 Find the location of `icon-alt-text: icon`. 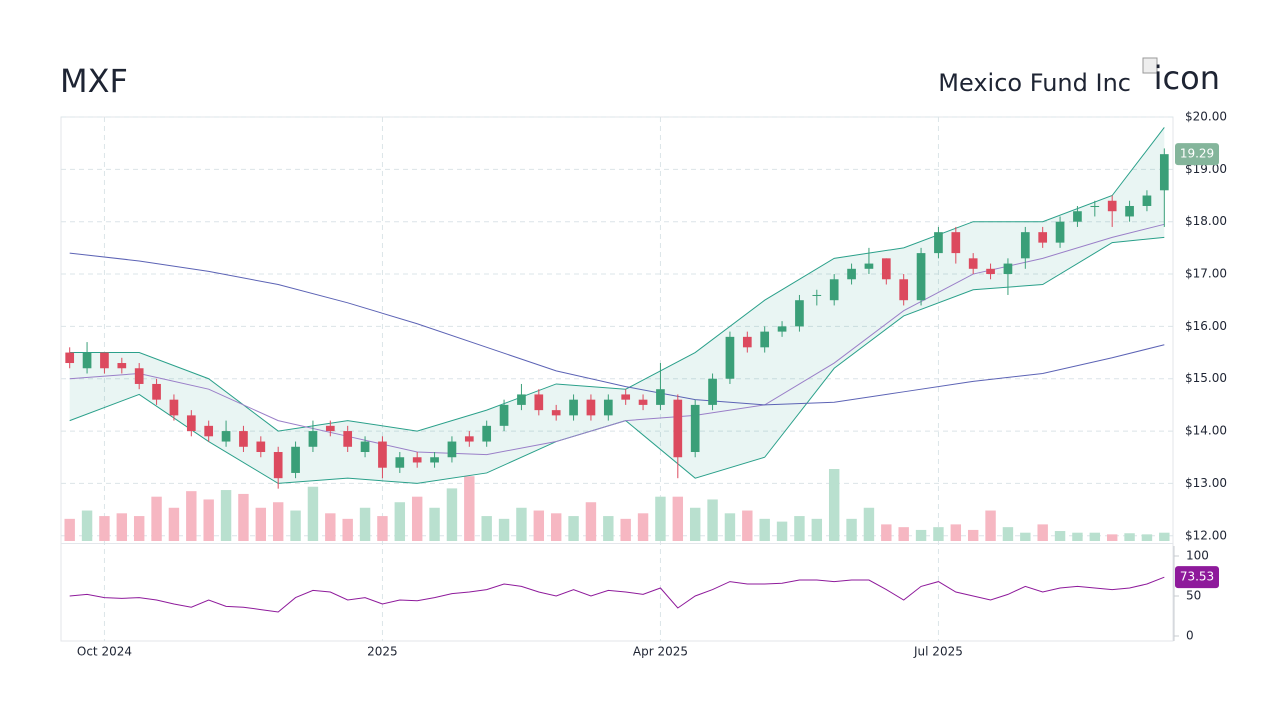

icon-alt-text: icon is located at coordinates (1187, 78).